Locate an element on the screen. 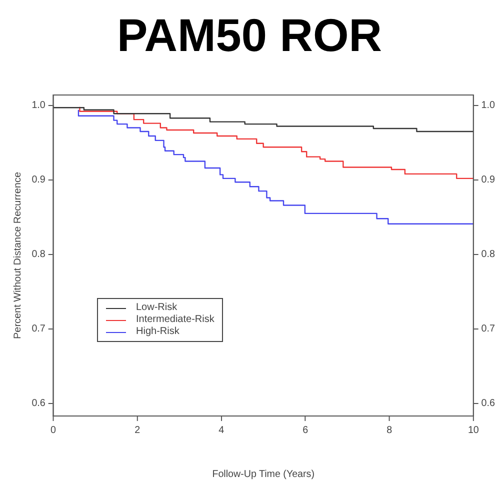  y-tick-label: 0.9 is located at coordinates (39, 180).